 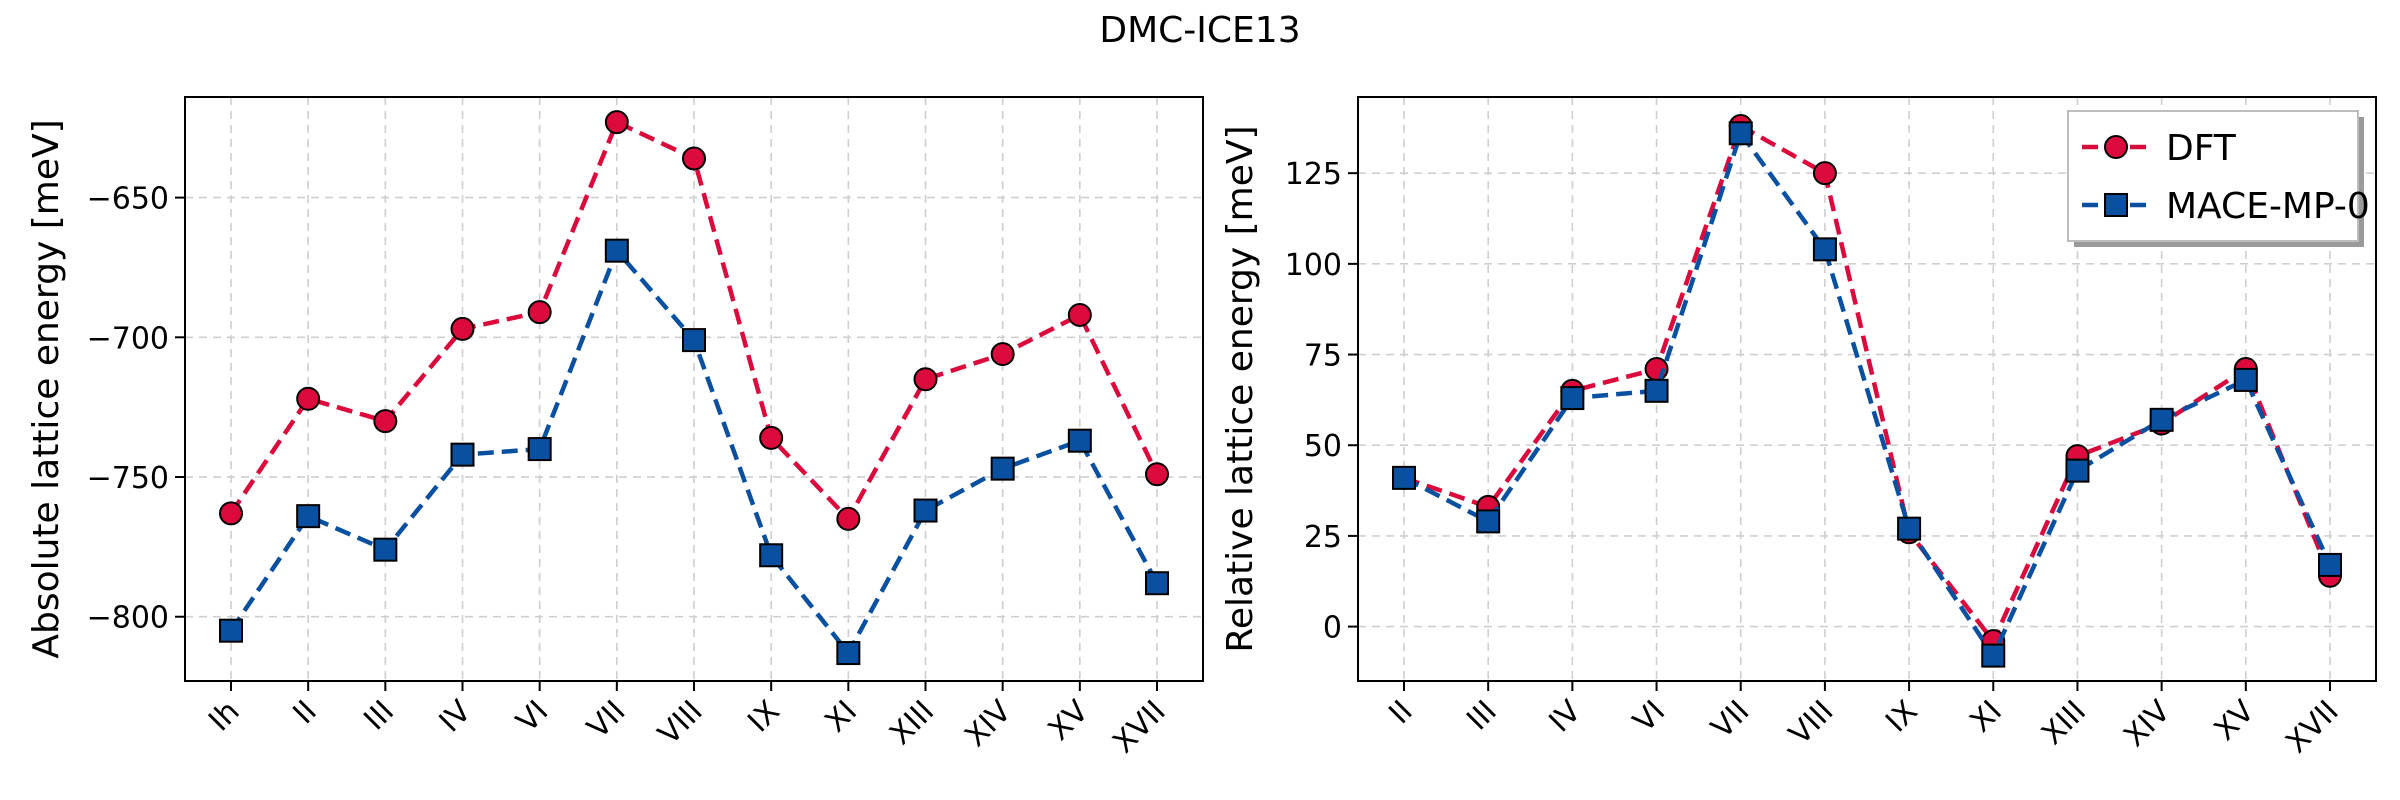 I want to click on legend: DFT MACE-MP-0, so click(x=2218, y=178).